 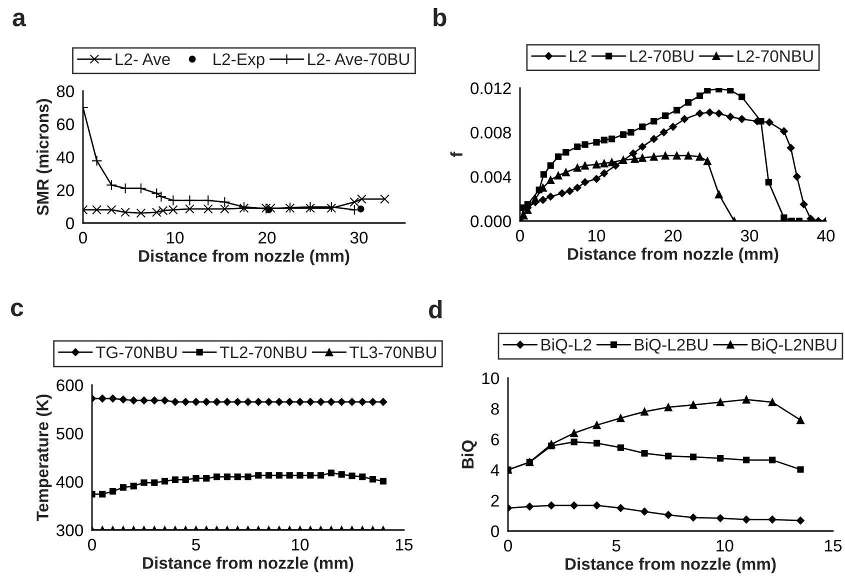 What do you see at coordinates (671, 346) in the screenshot?
I see `legend-label: BiQ-L2BU` at bounding box center [671, 346].